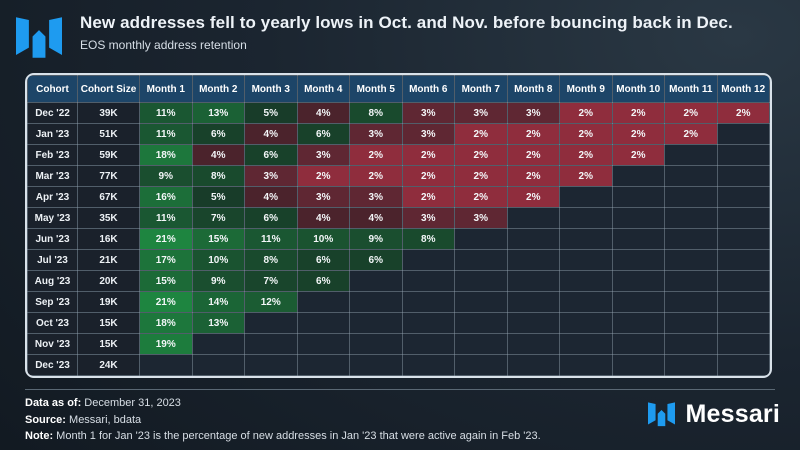  Describe the element at coordinates (166, 302) in the screenshot. I see `retention-cell: 21%` at that location.